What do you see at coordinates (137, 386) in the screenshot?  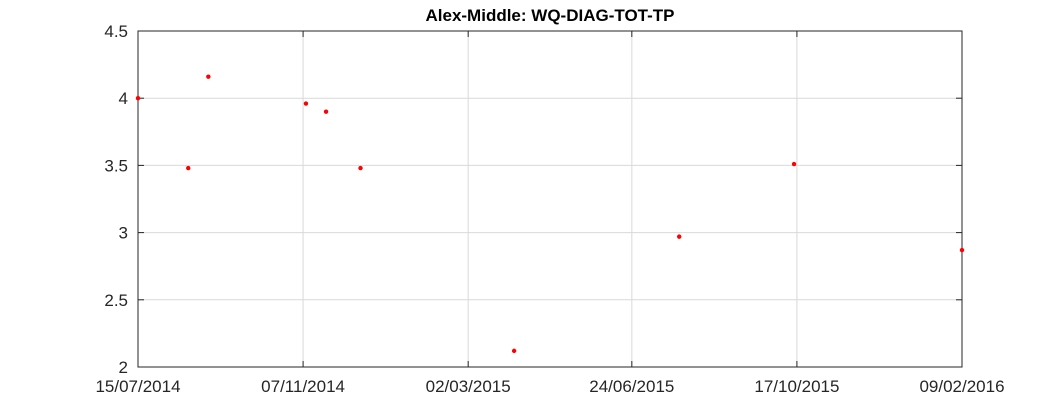 I see `x-tick-label: 15/07/2014` at bounding box center [137, 386].